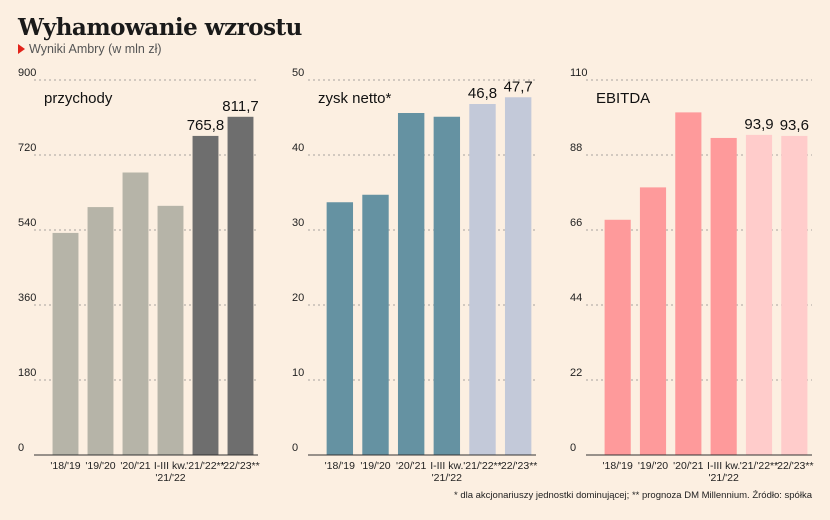 The width and height of the screenshot is (830, 520). I want to click on y-tick-label: 44, so click(576, 298).